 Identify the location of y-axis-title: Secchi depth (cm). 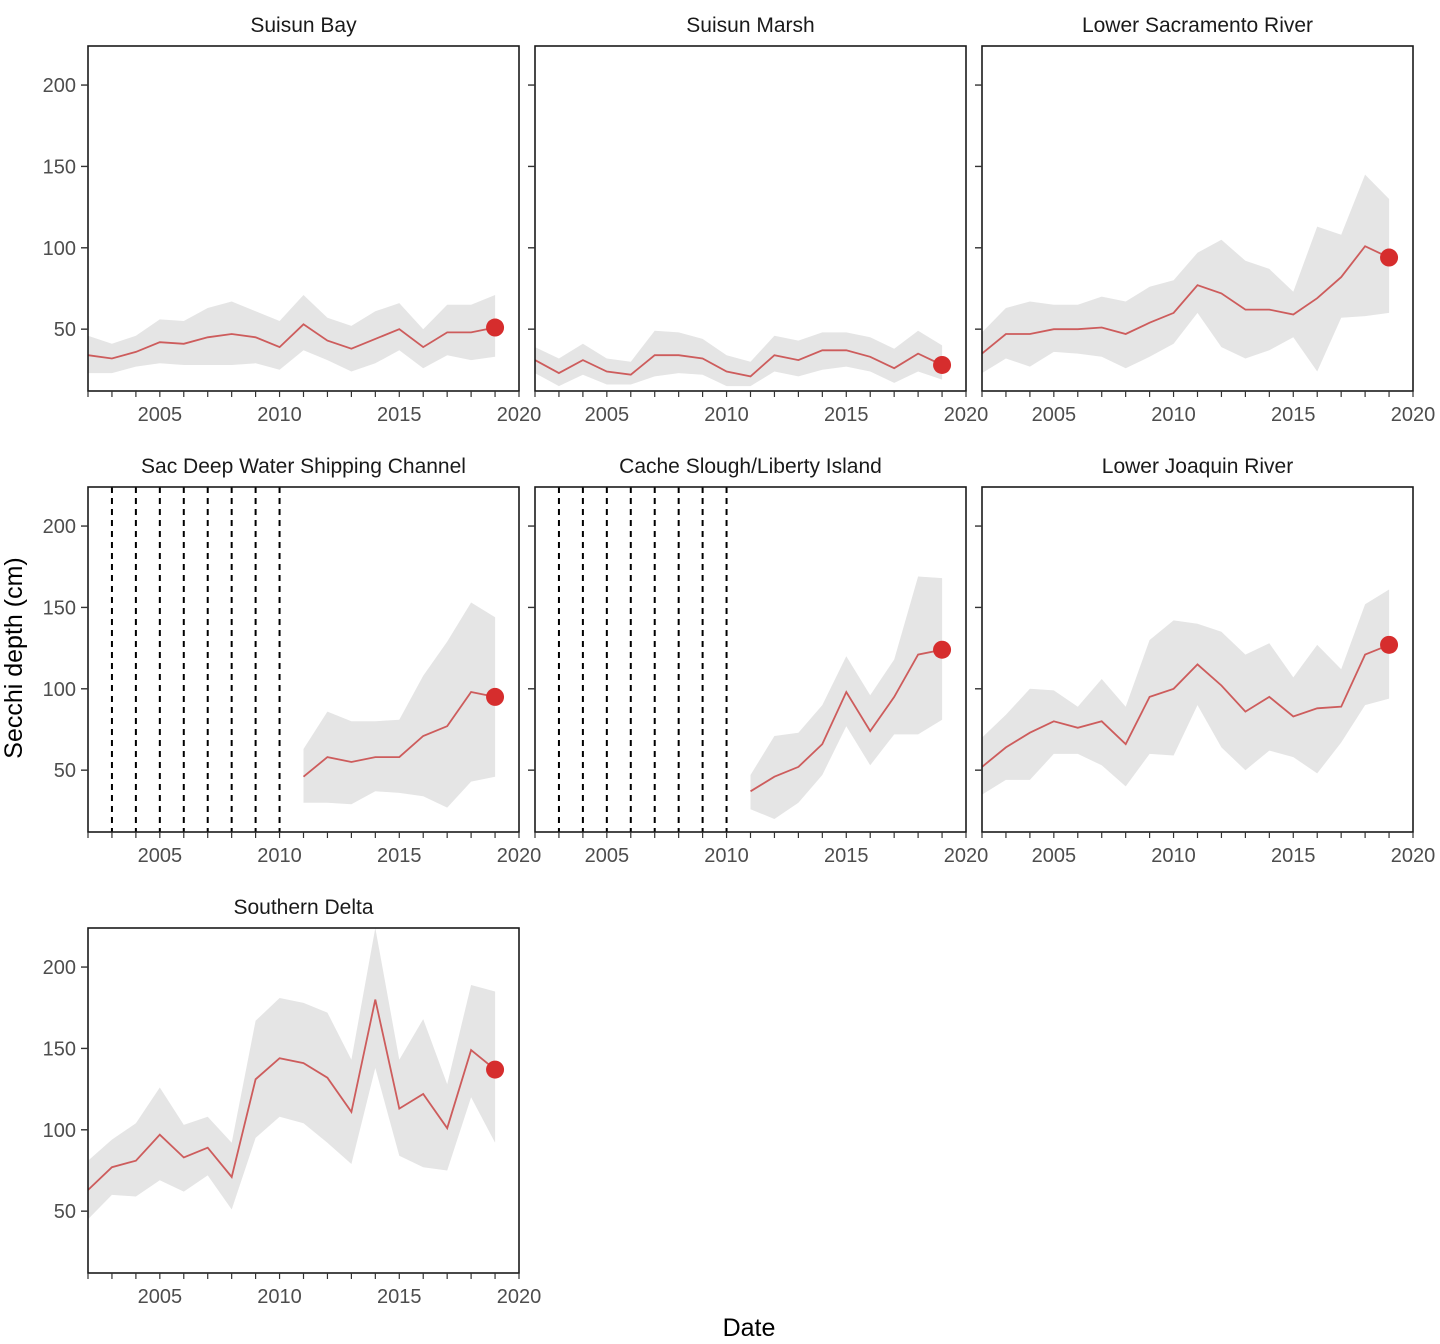
(14, 657).